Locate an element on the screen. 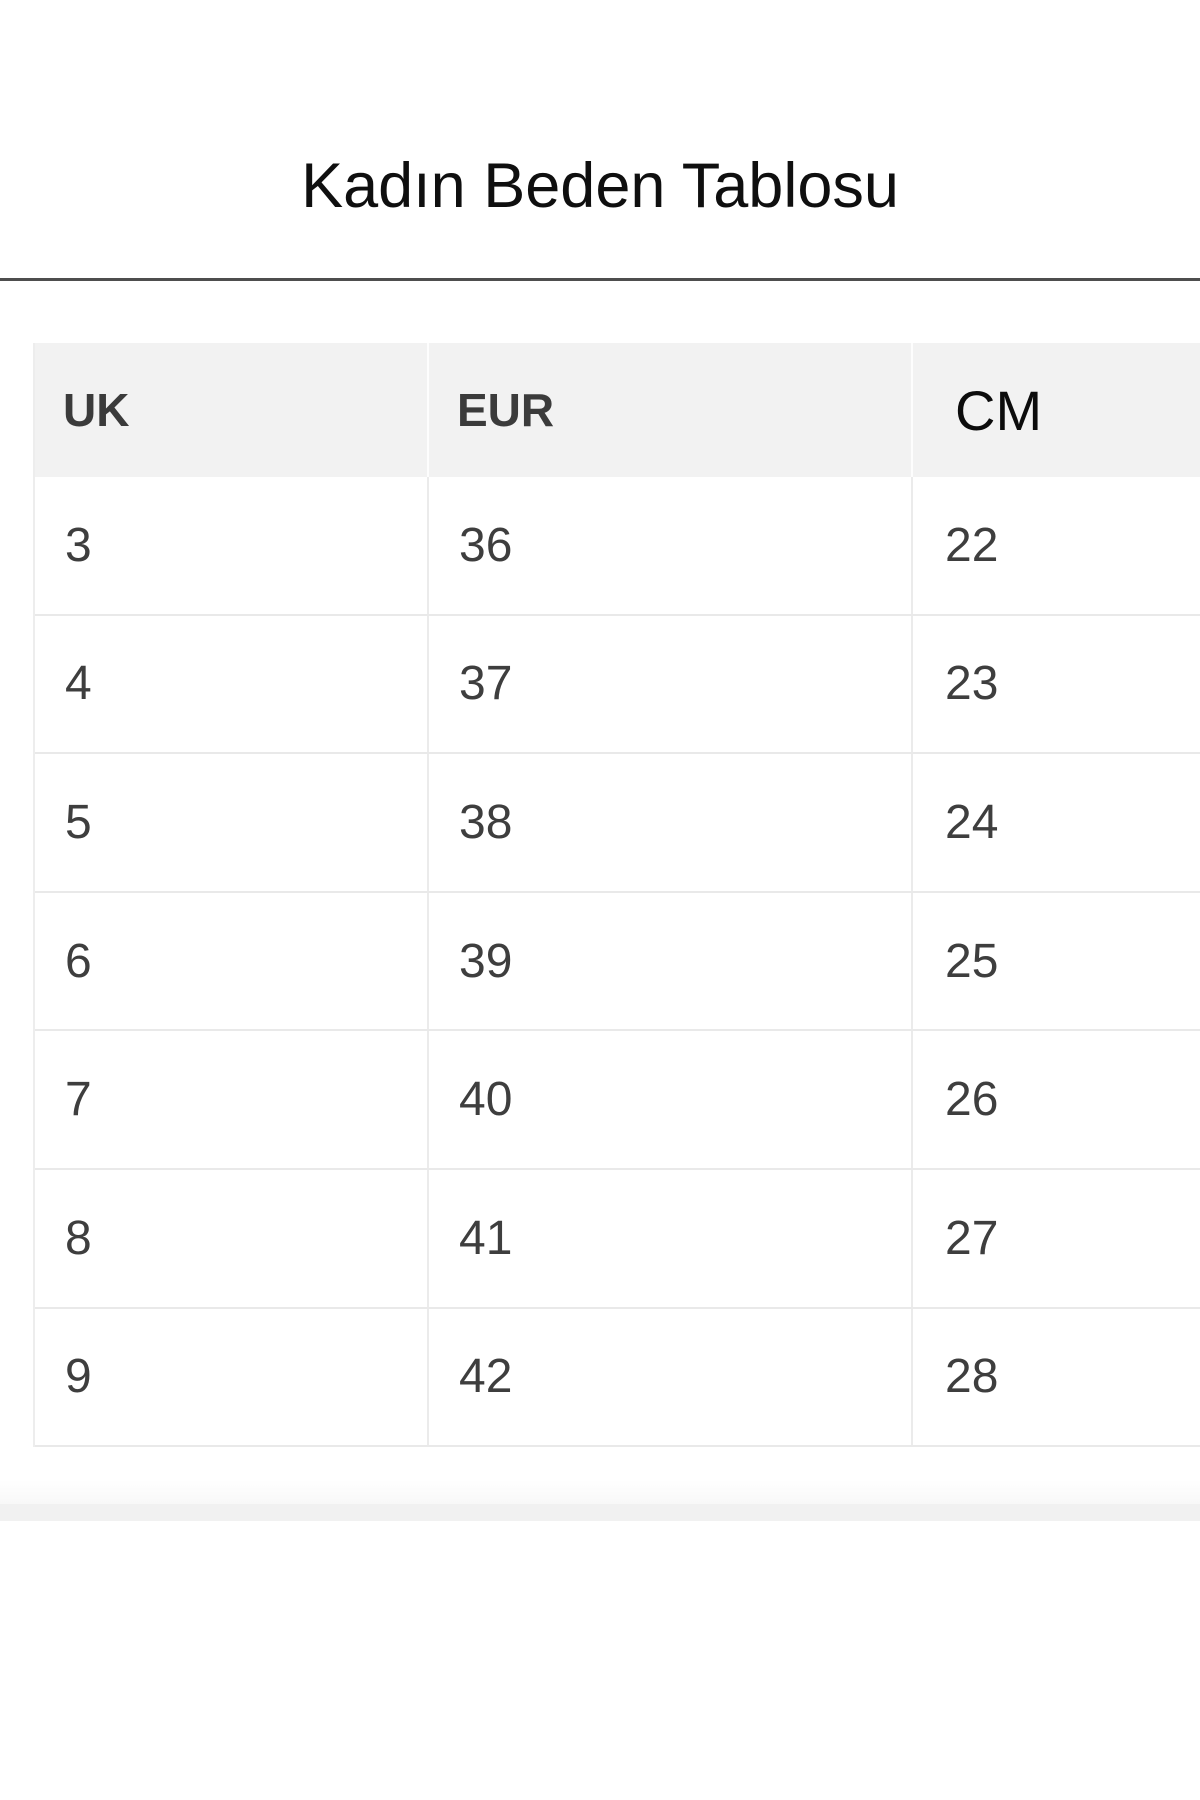 The height and width of the screenshot is (1800, 1200). cell-uk: 7 is located at coordinates (232, 1099).